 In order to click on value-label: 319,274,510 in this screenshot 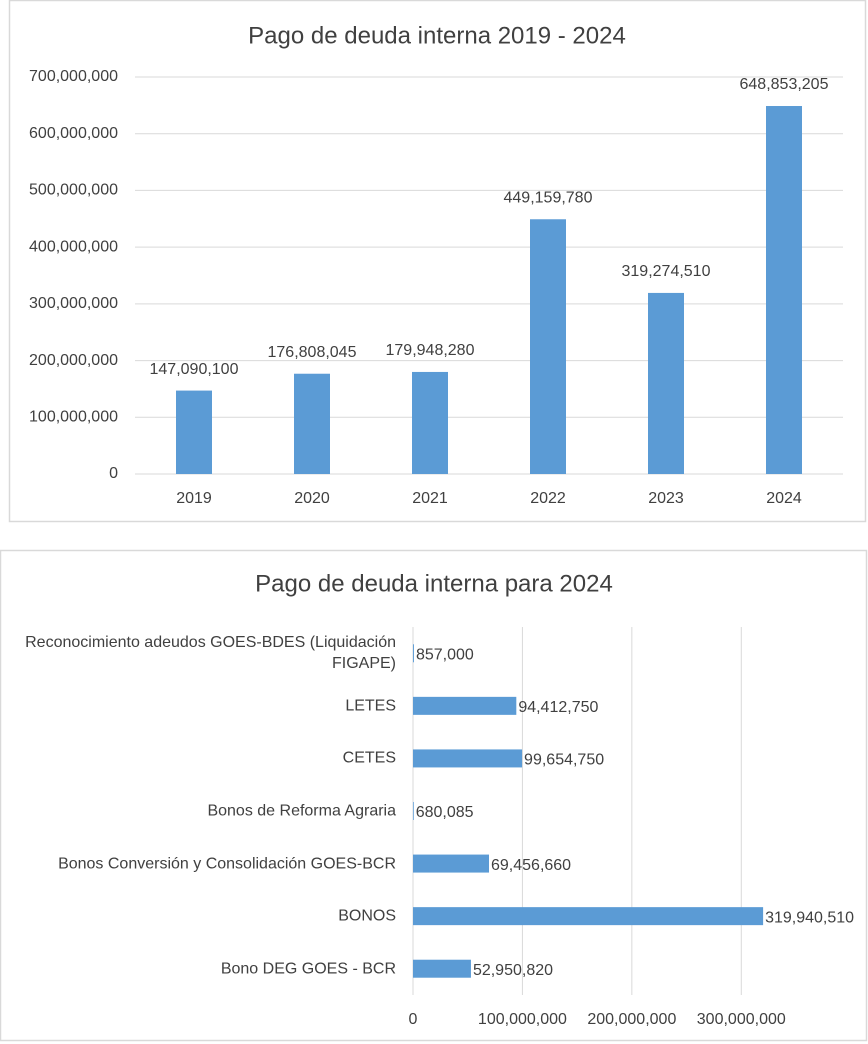, I will do `click(666, 271)`.